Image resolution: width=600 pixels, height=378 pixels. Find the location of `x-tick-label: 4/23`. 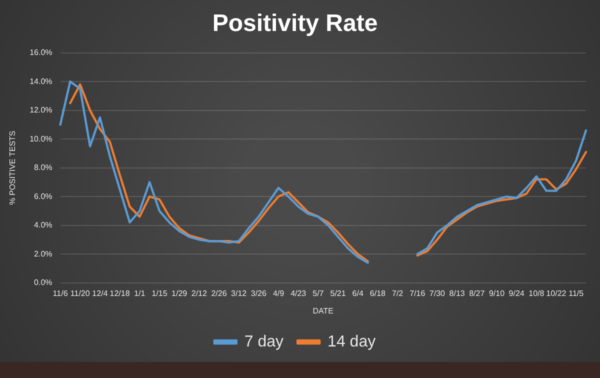

x-tick-label: 4/23 is located at coordinates (298, 293).